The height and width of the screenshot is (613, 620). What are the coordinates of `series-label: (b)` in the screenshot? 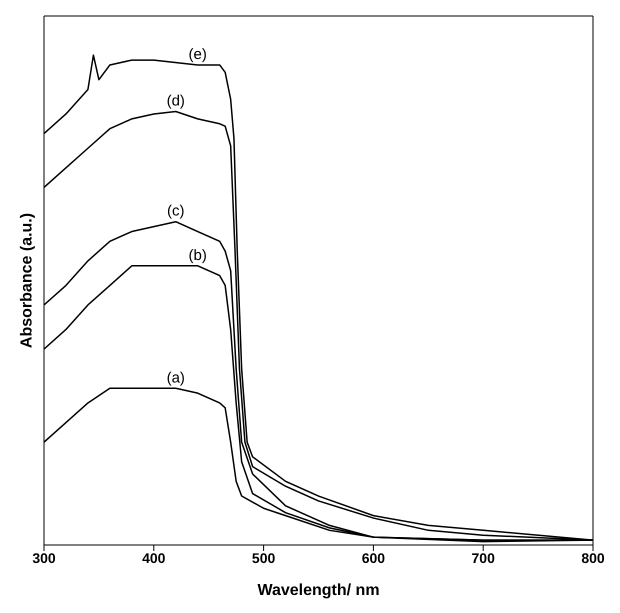 It's located at (197, 255).